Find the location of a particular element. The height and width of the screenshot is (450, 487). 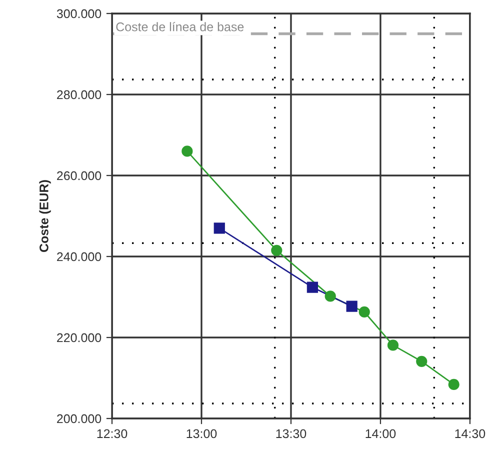

x-tick-label: 14:30 is located at coordinates (470, 433).